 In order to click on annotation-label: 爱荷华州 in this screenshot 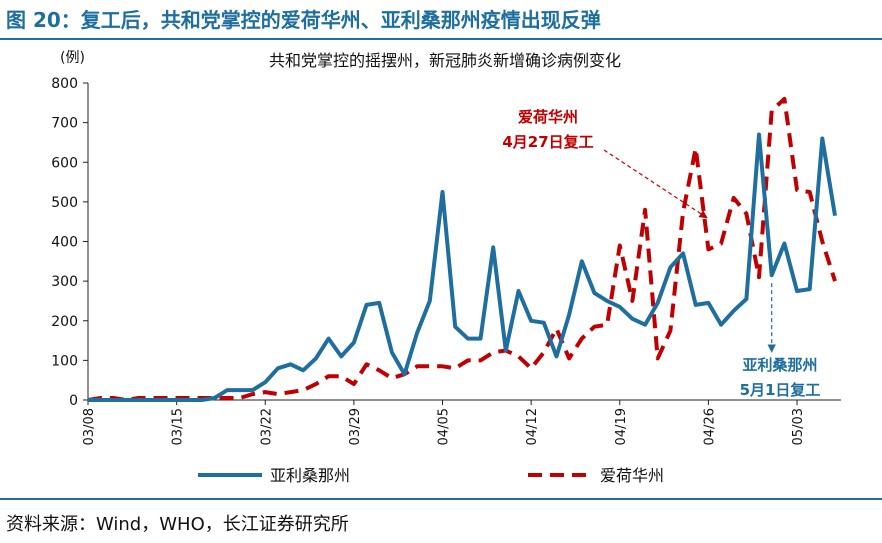, I will do `click(548, 117)`.